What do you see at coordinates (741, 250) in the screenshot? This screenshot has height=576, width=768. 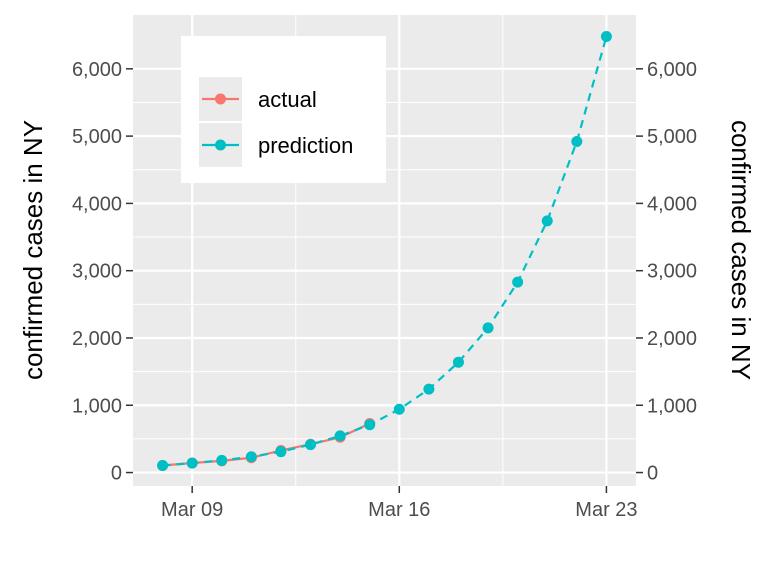 I see `y-axis-title-right: confirmed cases in NY` at bounding box center [741, 250].